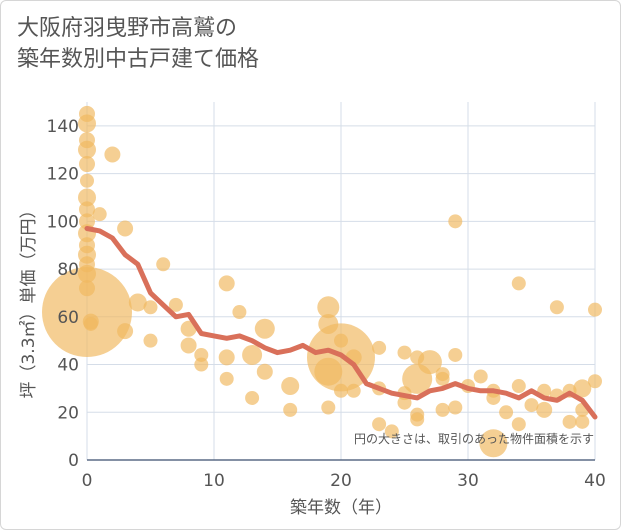 The width and height of the screenshot is (621, 530). What do you see at coordinates (214, 481) in the screenshot?
I see `x-tick-1: 10` at bounding box center [214, 481].